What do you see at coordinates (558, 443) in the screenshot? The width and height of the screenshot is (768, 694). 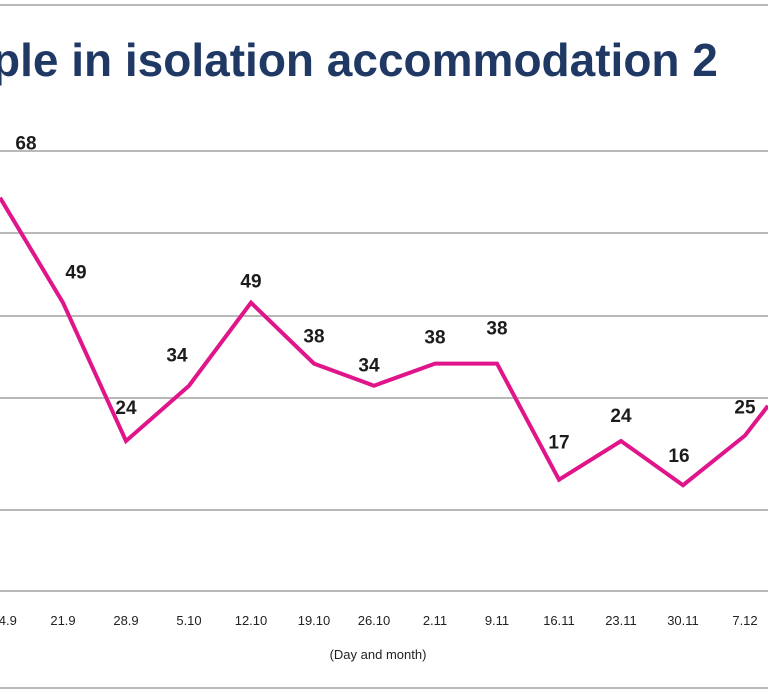 I see `data-label: 17` at bounding box center [558, 443].